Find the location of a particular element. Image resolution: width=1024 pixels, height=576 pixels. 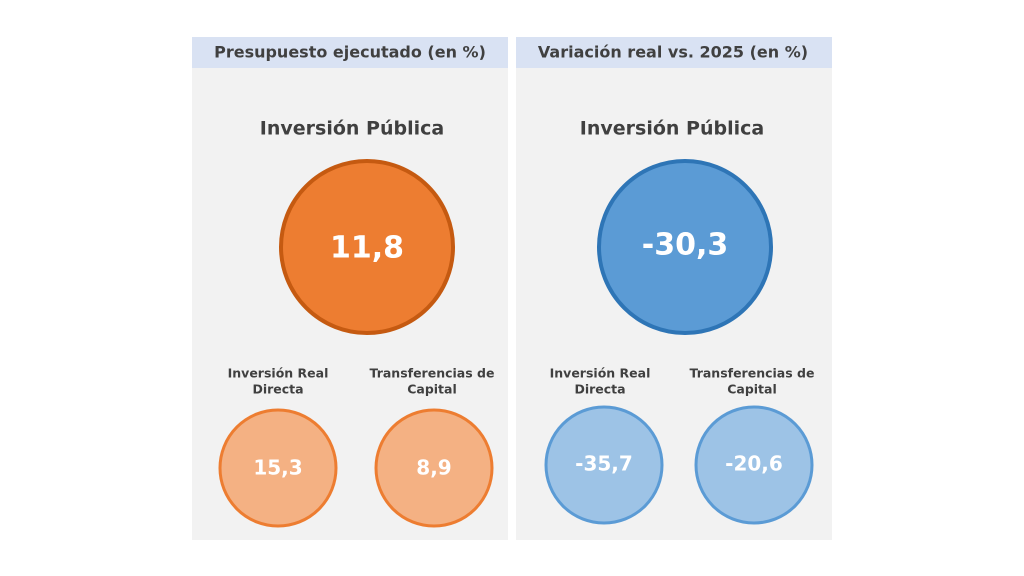

main-value: -30,3 is located at coordinates (685, 245).